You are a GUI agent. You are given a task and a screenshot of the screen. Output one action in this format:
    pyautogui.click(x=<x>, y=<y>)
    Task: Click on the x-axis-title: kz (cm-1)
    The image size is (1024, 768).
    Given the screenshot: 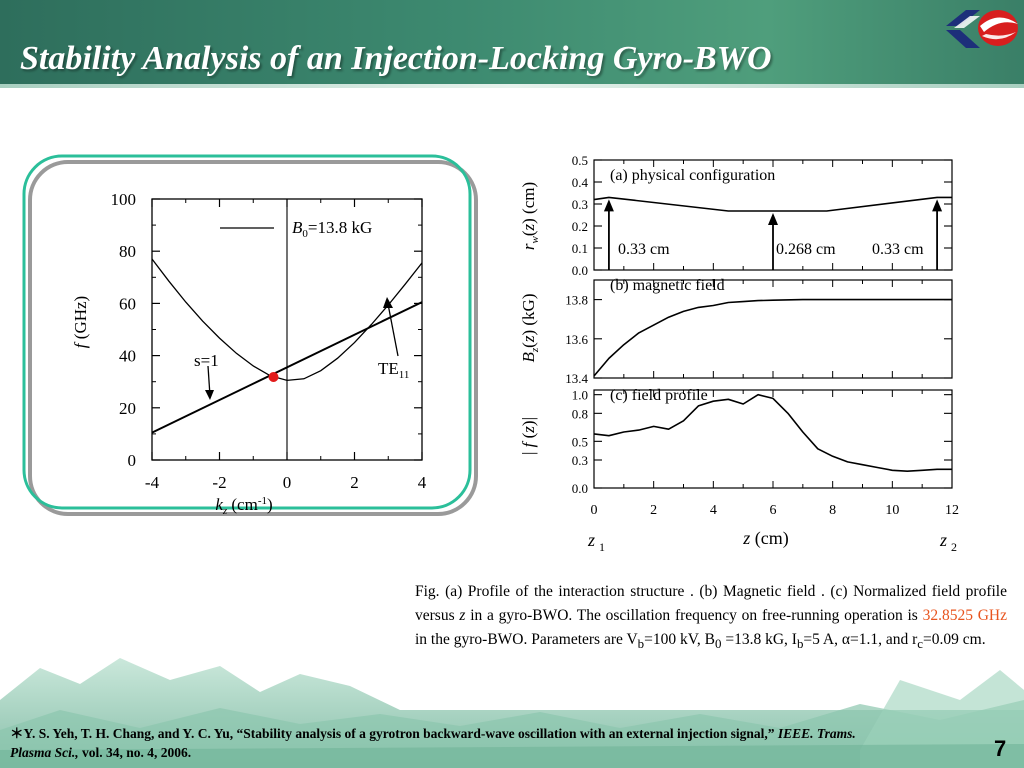 What is the action you would take?
    pyautogui.click(x=243, y=506)
    